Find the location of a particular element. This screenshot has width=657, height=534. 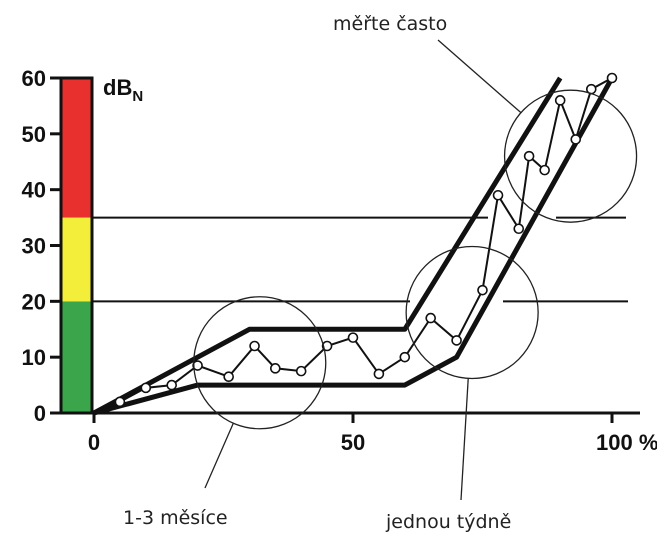

color-scale-bar is located at coordinates (76, 245).